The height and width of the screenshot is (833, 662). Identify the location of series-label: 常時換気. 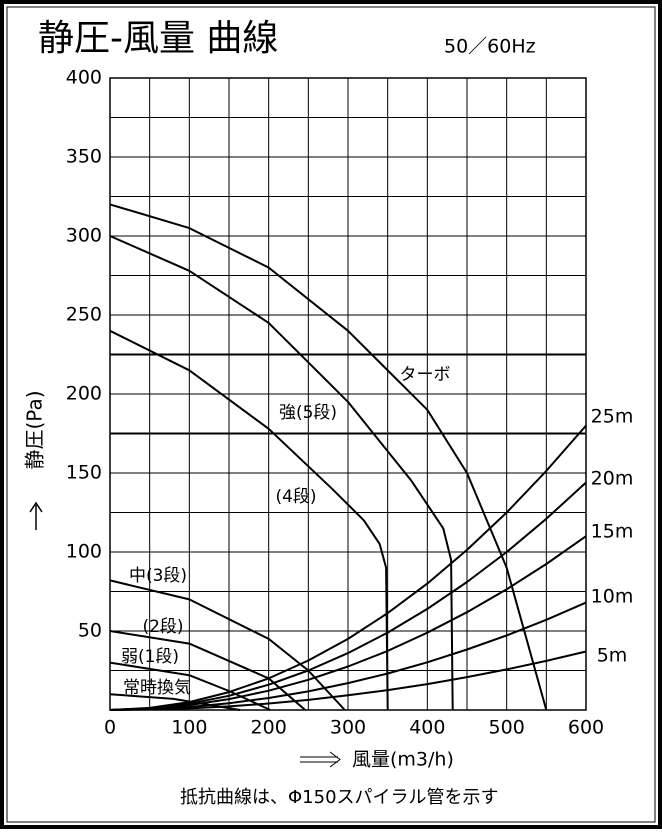
(157, 688).